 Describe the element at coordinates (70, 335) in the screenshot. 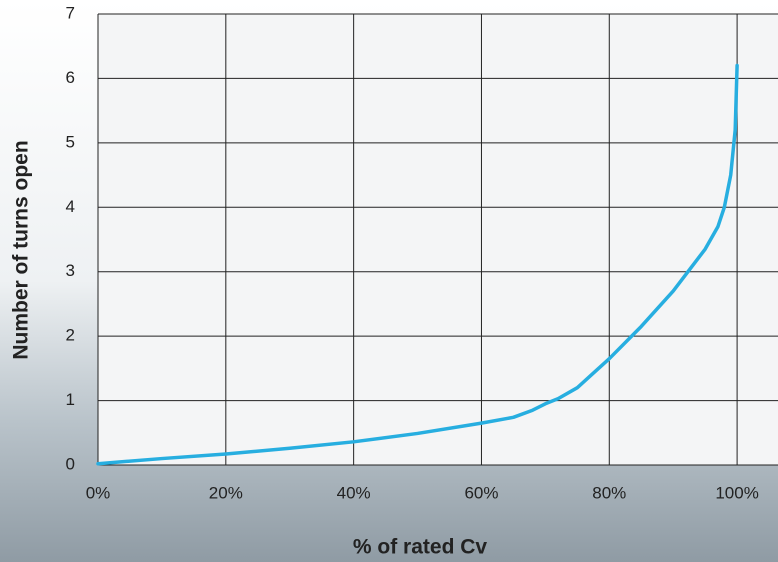

I see `y-tick-label: 2` at that location.